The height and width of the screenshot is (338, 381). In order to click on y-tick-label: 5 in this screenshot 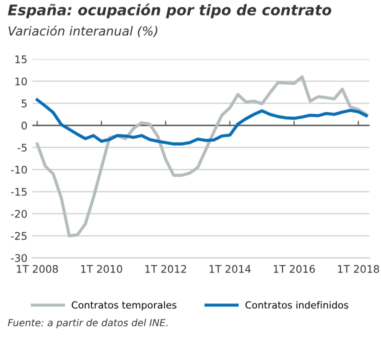, I will do `click(24, 104)`.